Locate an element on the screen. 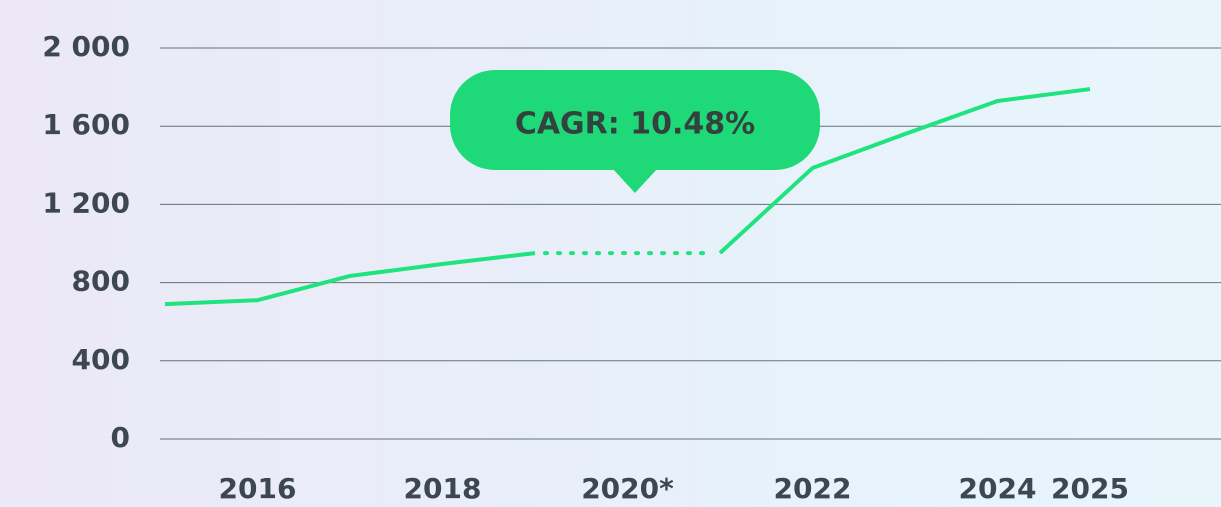  callout-box is located at coordinates (635, 120).